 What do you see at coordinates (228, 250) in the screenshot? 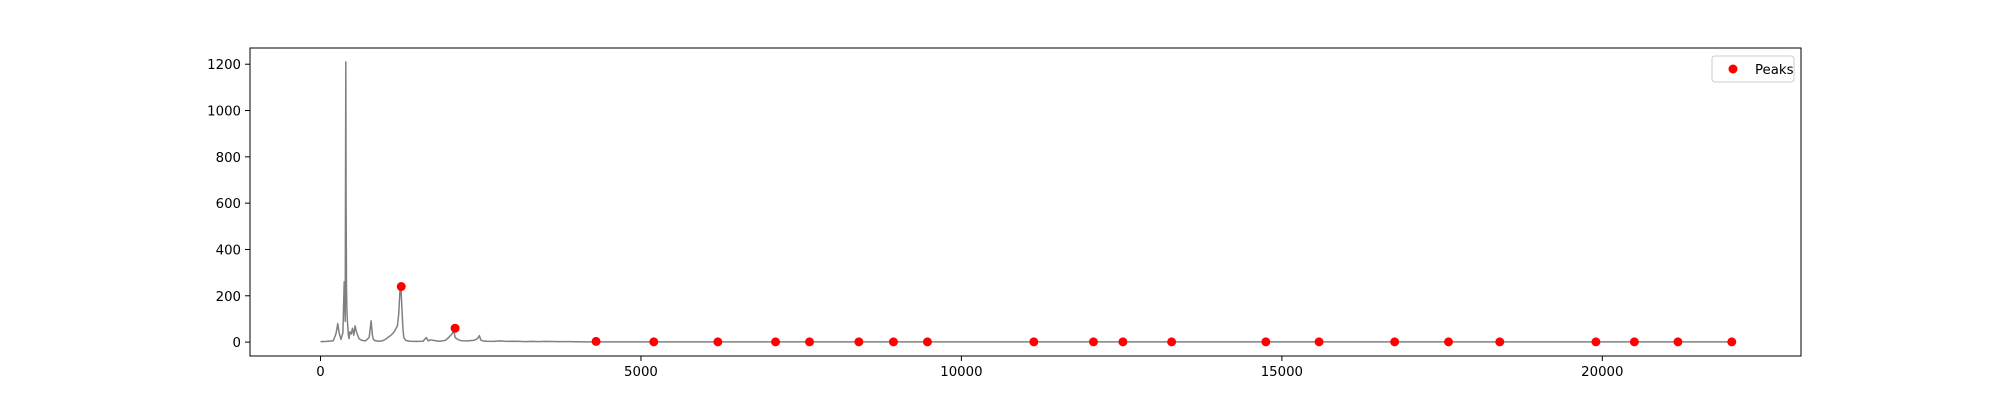
I see `y-tick-label: 400` at bounding box center [228, 250].